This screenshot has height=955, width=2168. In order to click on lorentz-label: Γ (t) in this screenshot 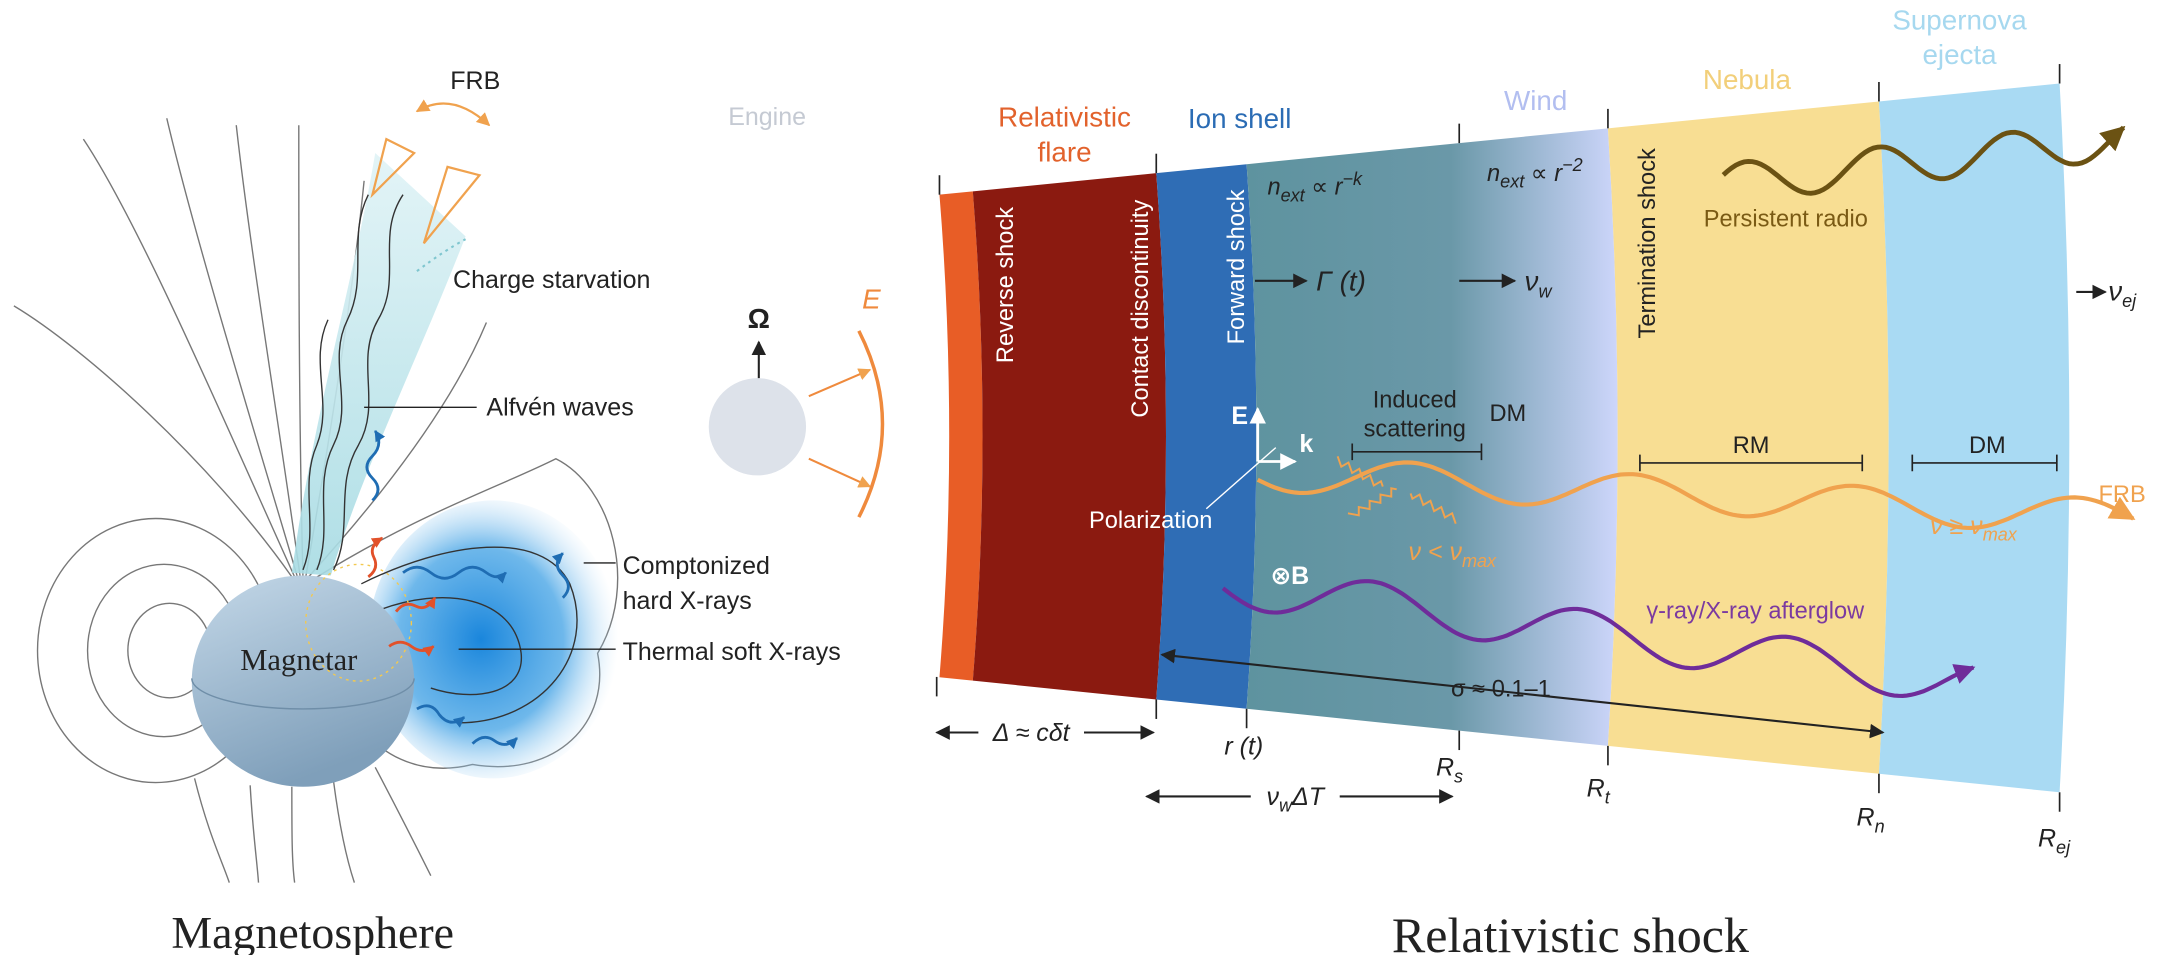, I will do `click(1341, 281)`.